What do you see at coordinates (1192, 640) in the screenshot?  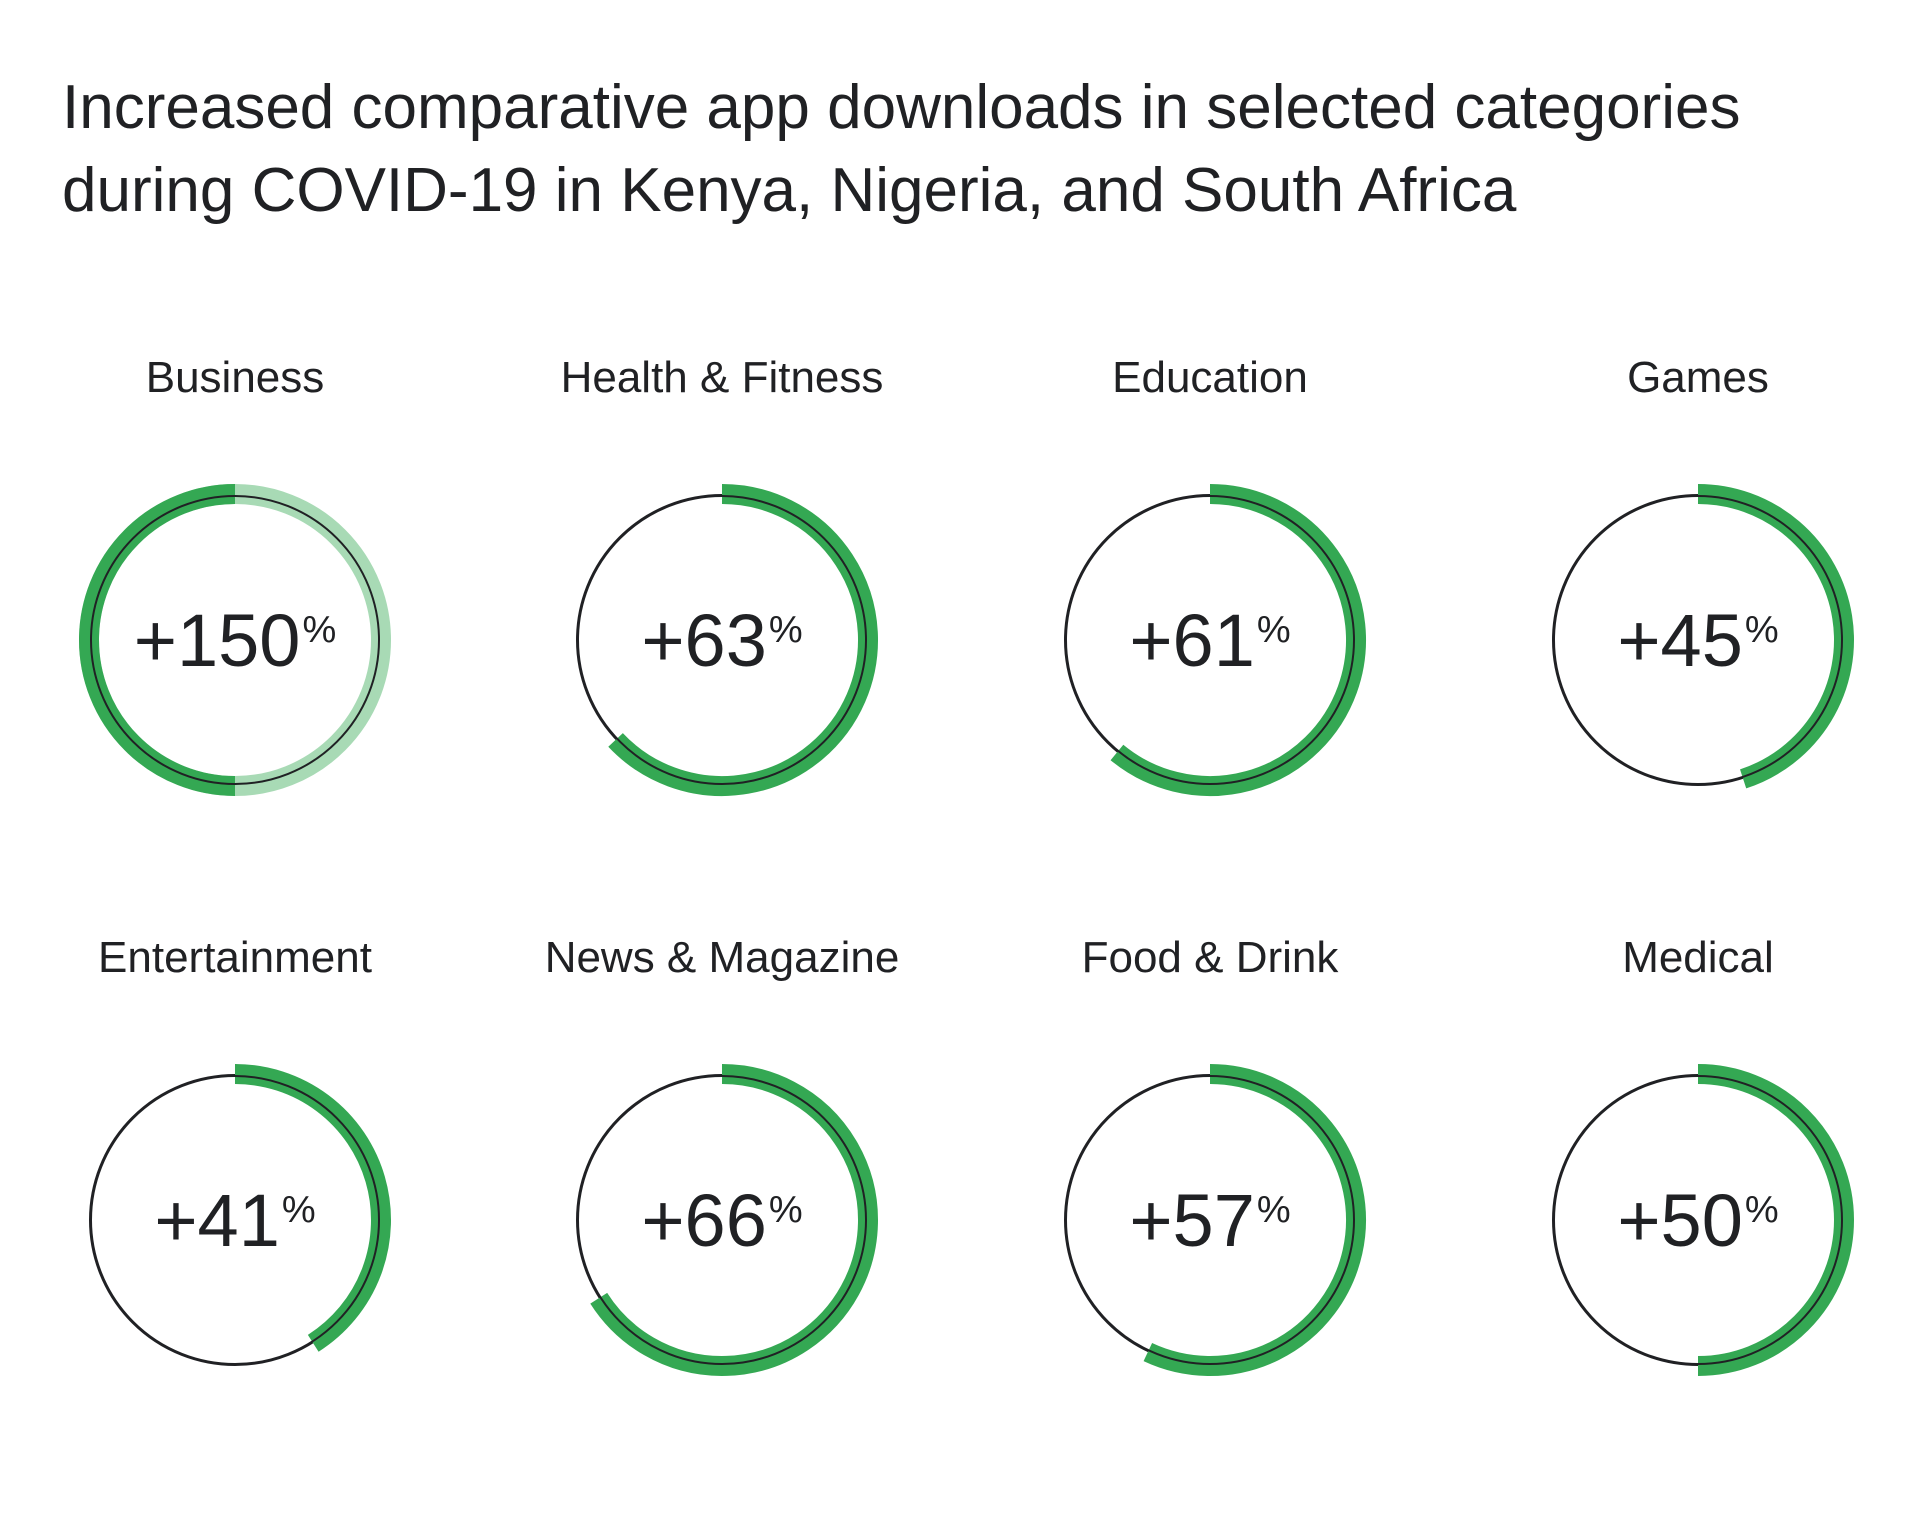 I see `value-number: +61` at bounding box center [1192, 640].